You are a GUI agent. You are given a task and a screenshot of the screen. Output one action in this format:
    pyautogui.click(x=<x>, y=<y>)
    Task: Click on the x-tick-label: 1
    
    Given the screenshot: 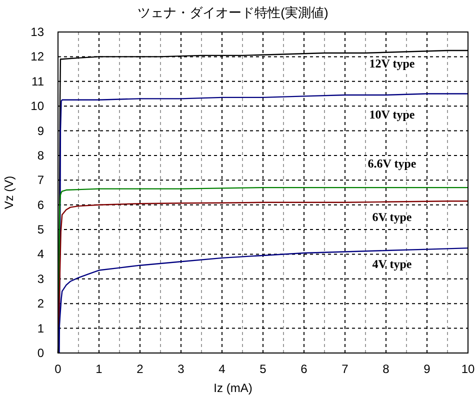 What is the action you would take?
    pyautogui.click(x=99, y=369)
    